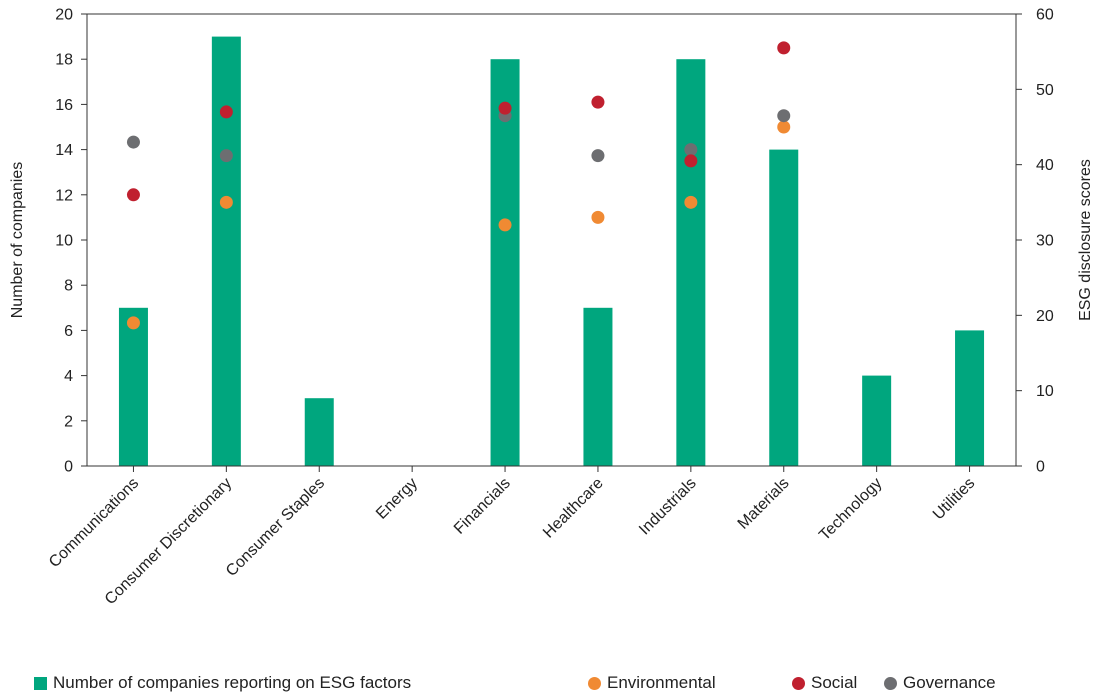 Image resolution: width=1098 pixels, height=696 pixels. Describe the element at coordinates (64, 15) in the screenshot. I see `left-tick-label: 20` at that location.